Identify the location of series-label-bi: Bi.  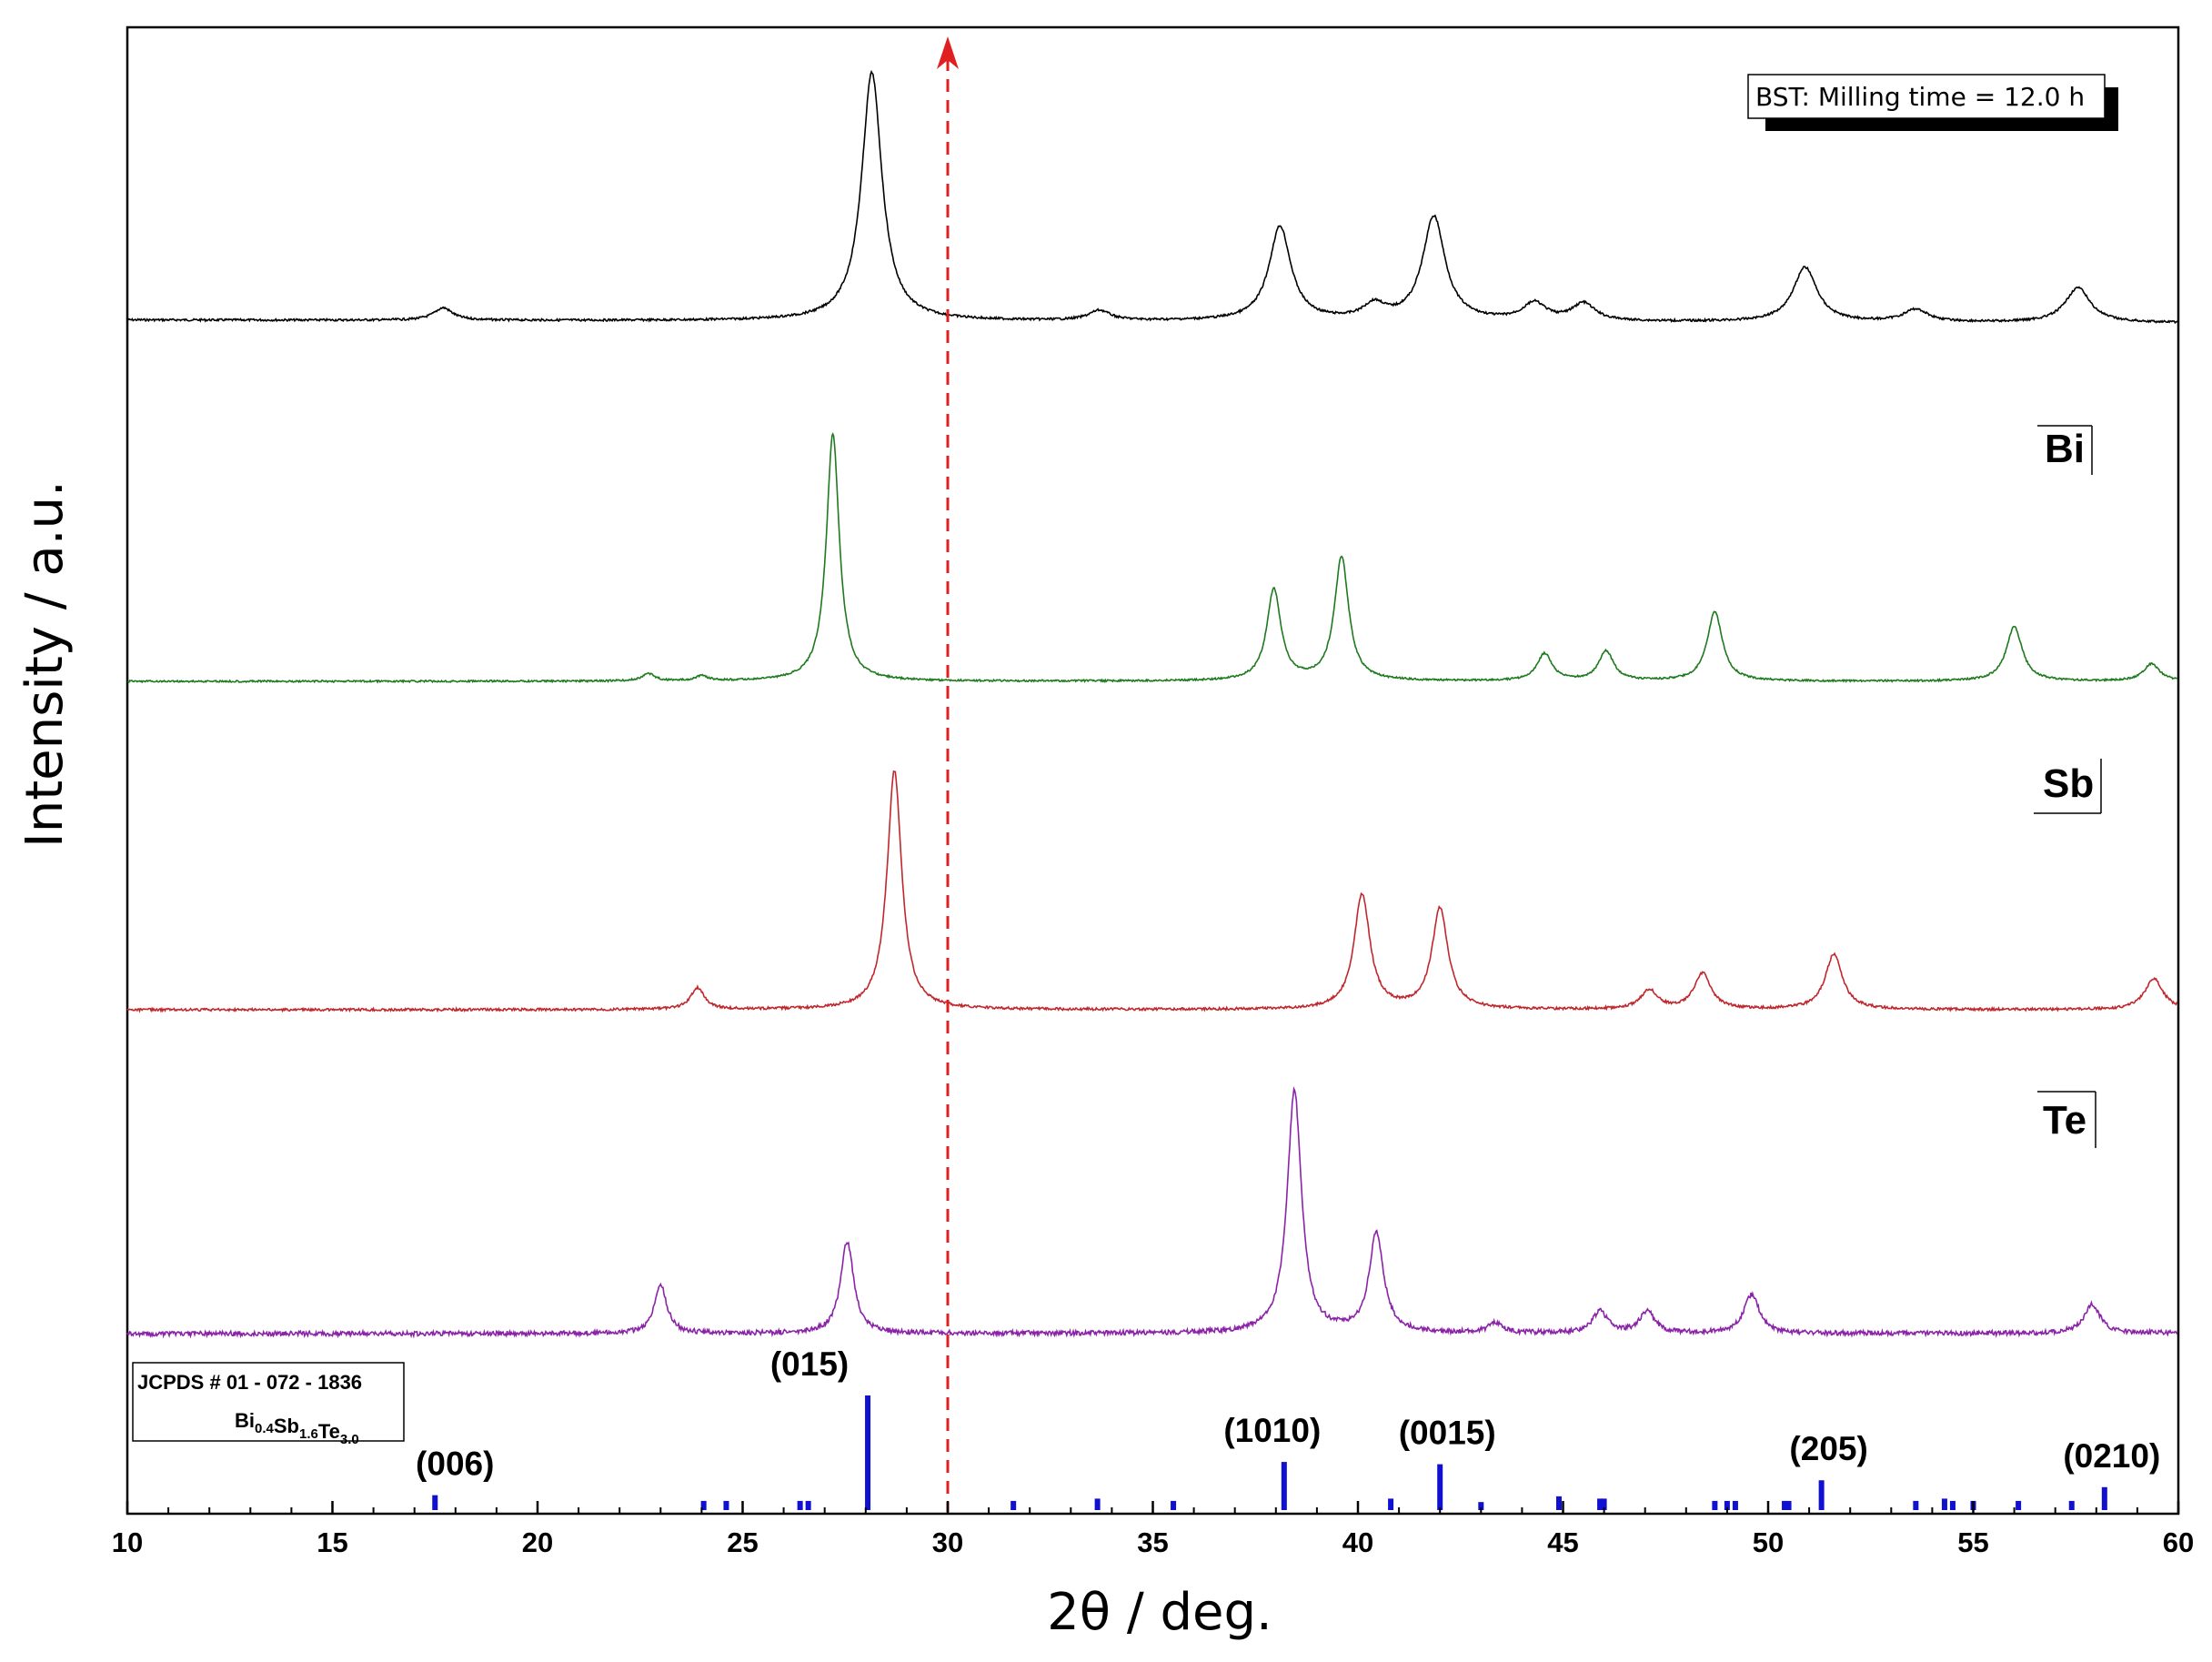
(2065, 449).